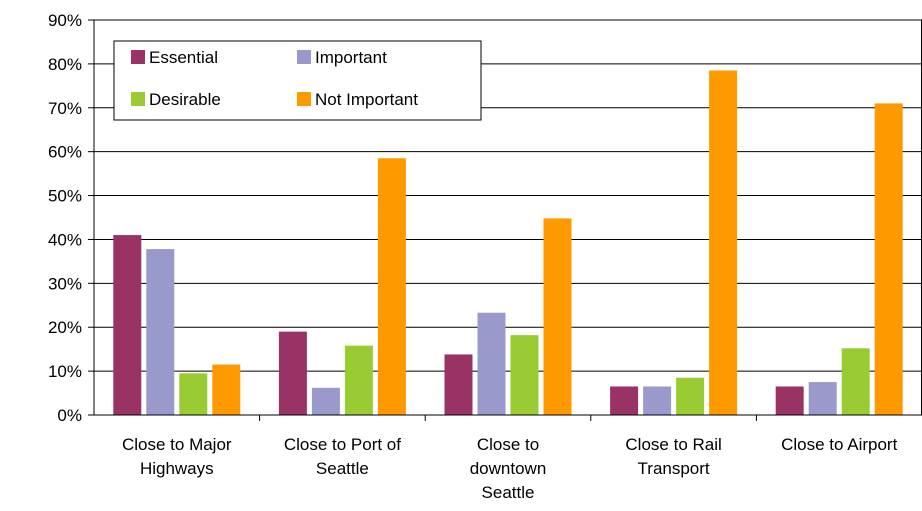 Image resolution: width=922 pixels, height=511 pixels. What do you see at coordinates (508, 444) in the screenshot?
I see `x-category-label: Close to` at bounding box center [508, 444].